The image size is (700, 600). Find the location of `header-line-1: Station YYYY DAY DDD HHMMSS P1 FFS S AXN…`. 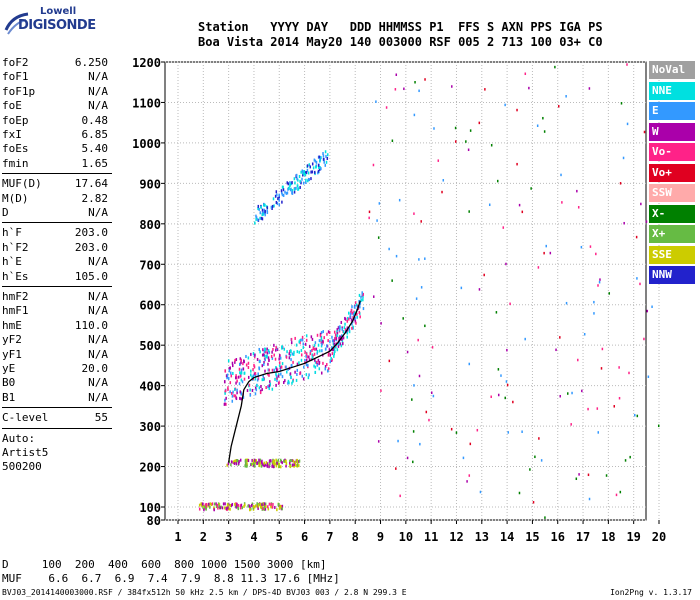

header-line-1: Station YYYY DAY DDD HHMMSS P1 FFS S AXN… is located at coordinates (400, 27).